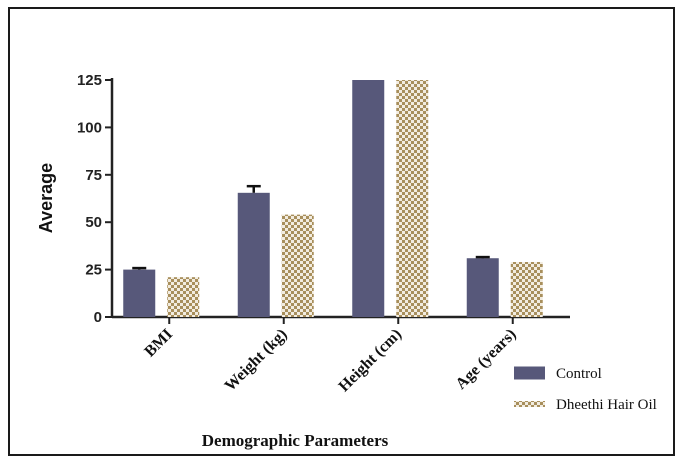  Describe the element at coordinates (158, 343) in the screenshot. I see `x-tick-label: BMI` at that location.